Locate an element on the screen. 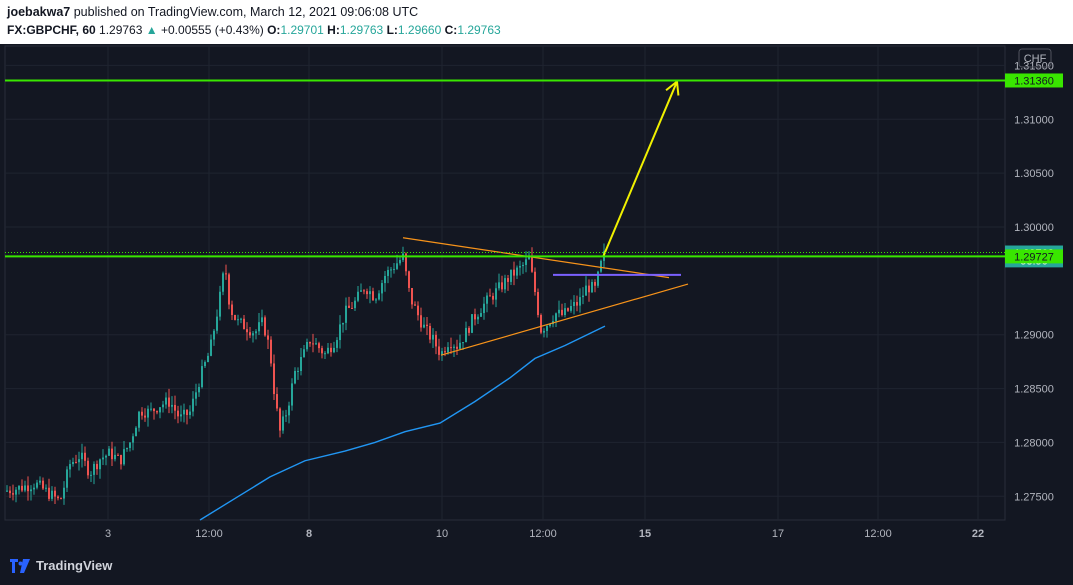  x-tick-label: 22 is located at coordinates (978, 534).